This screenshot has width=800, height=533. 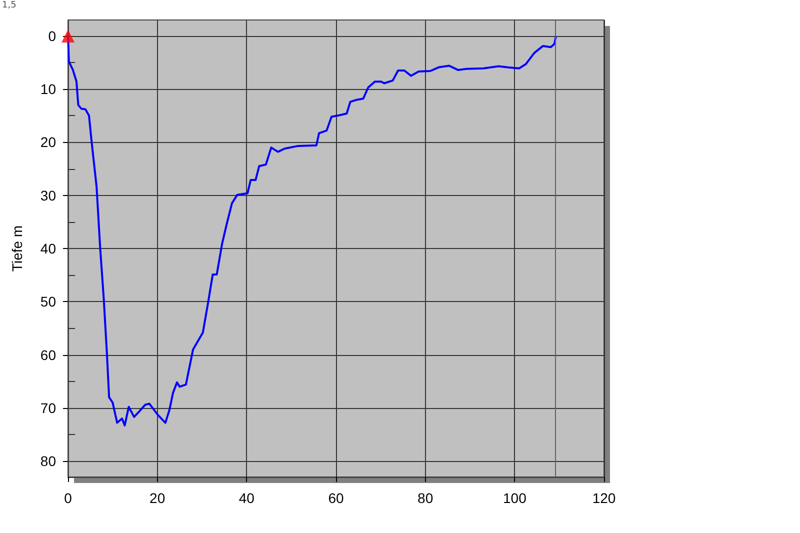 I want to click on y-tick-label: 70, so click(x=48, y=408).